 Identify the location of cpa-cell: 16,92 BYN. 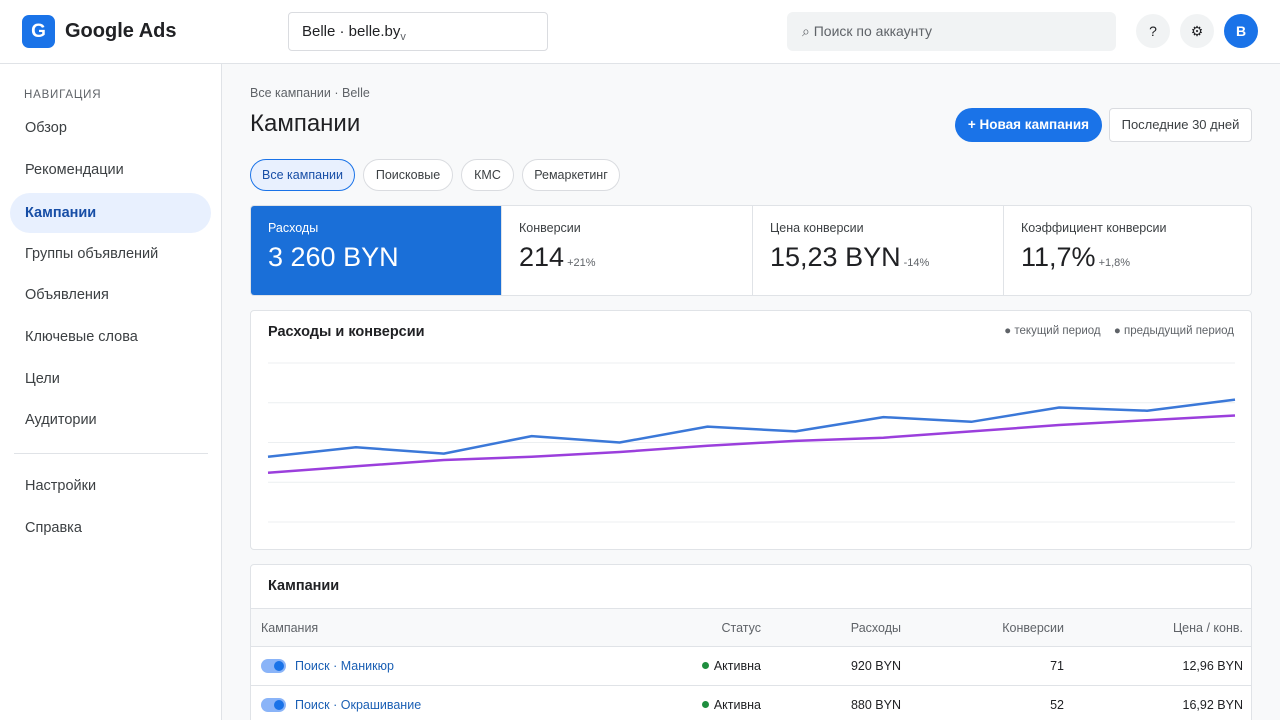
(1212, 705).